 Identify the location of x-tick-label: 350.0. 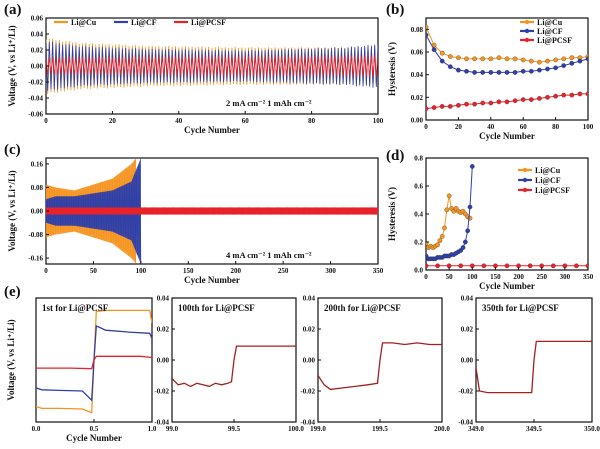
(592, 429).